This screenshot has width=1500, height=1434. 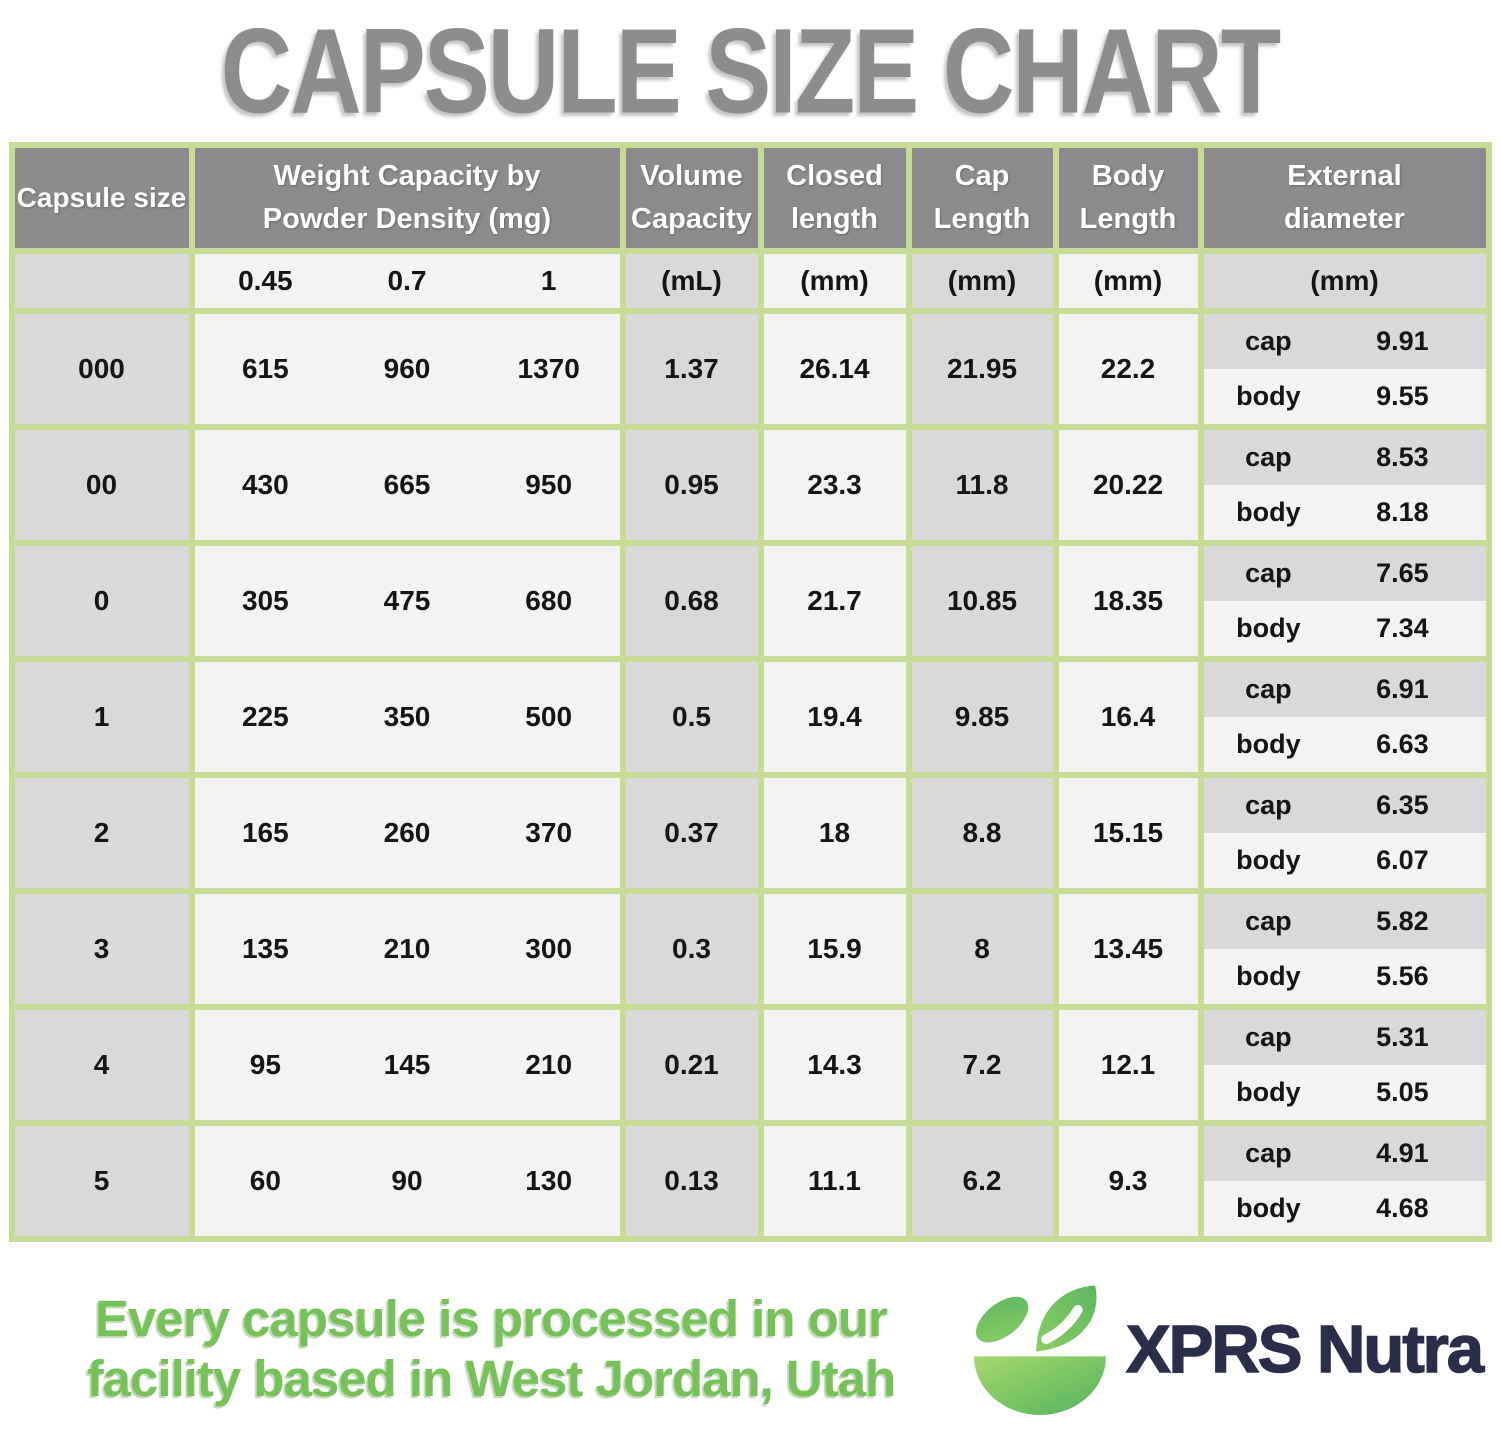 What do you see at coordinates (834, 281) in the screenshot?
I see `subheader-closed-unit: (mm)` at bounding box center [834, 281].